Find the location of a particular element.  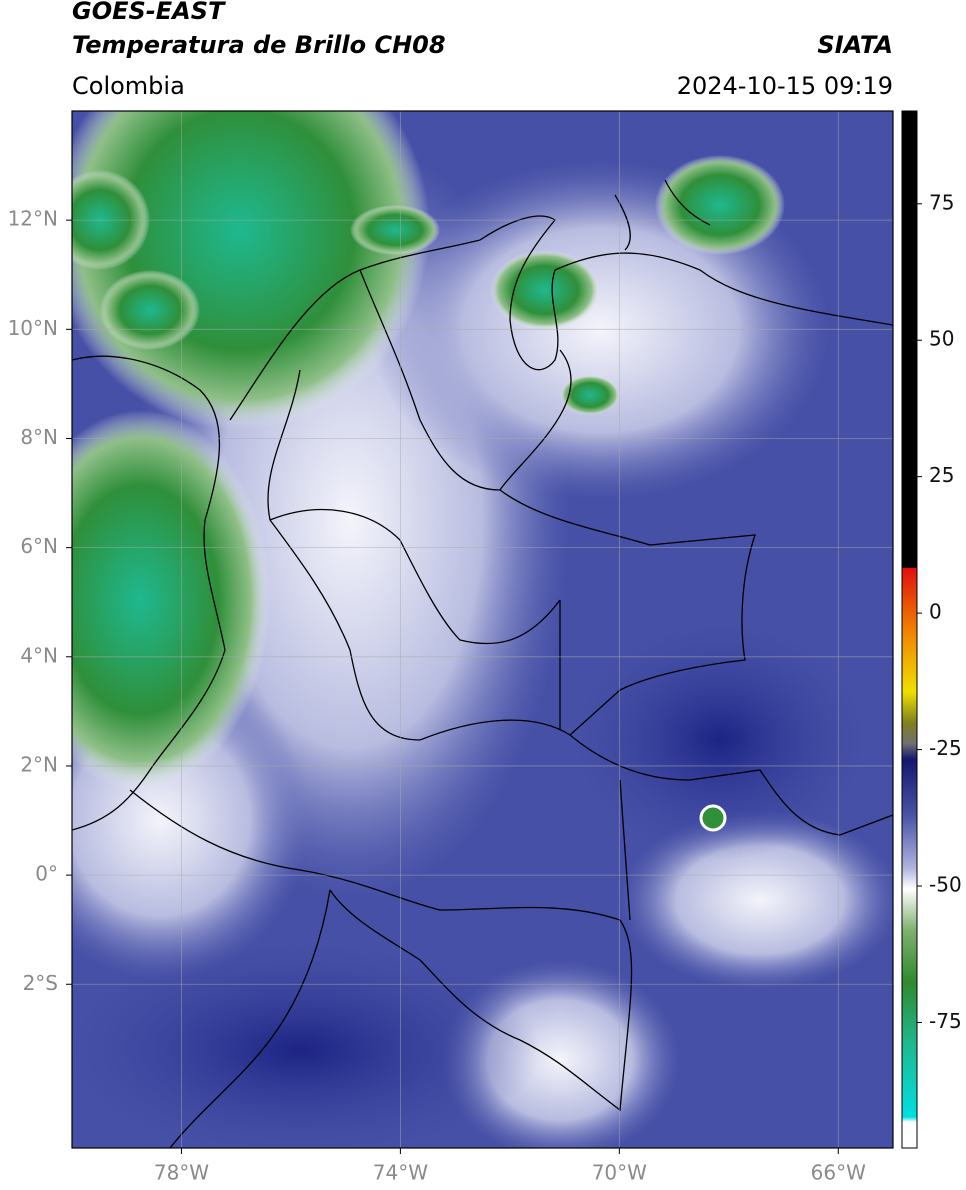

colorbar-tick-label: 50 is located at coordinates (941, 339).